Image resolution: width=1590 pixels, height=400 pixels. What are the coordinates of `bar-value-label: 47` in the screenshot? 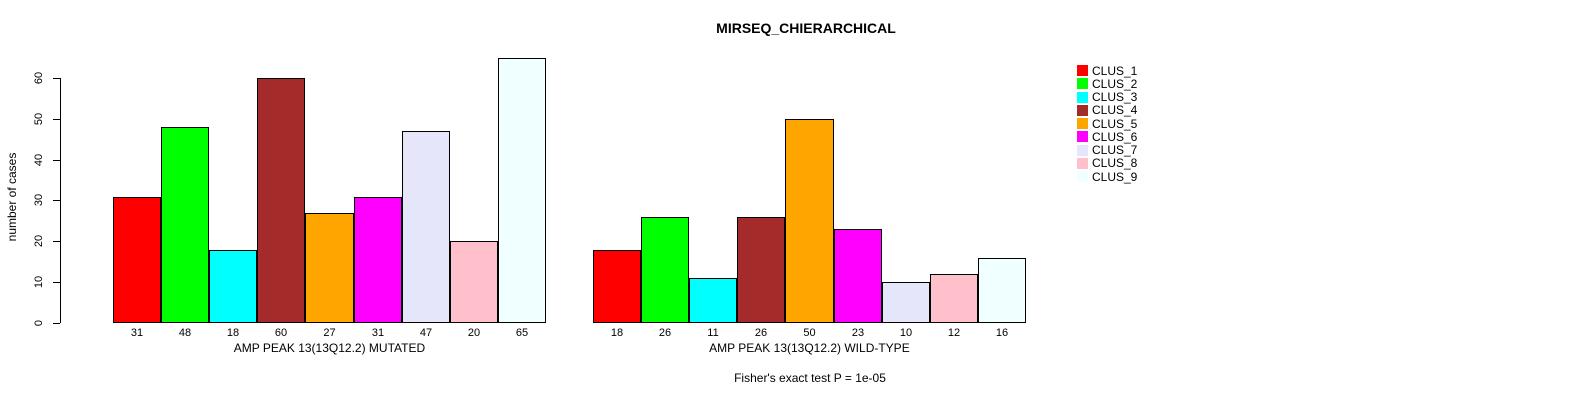 It's located at (426, 333).